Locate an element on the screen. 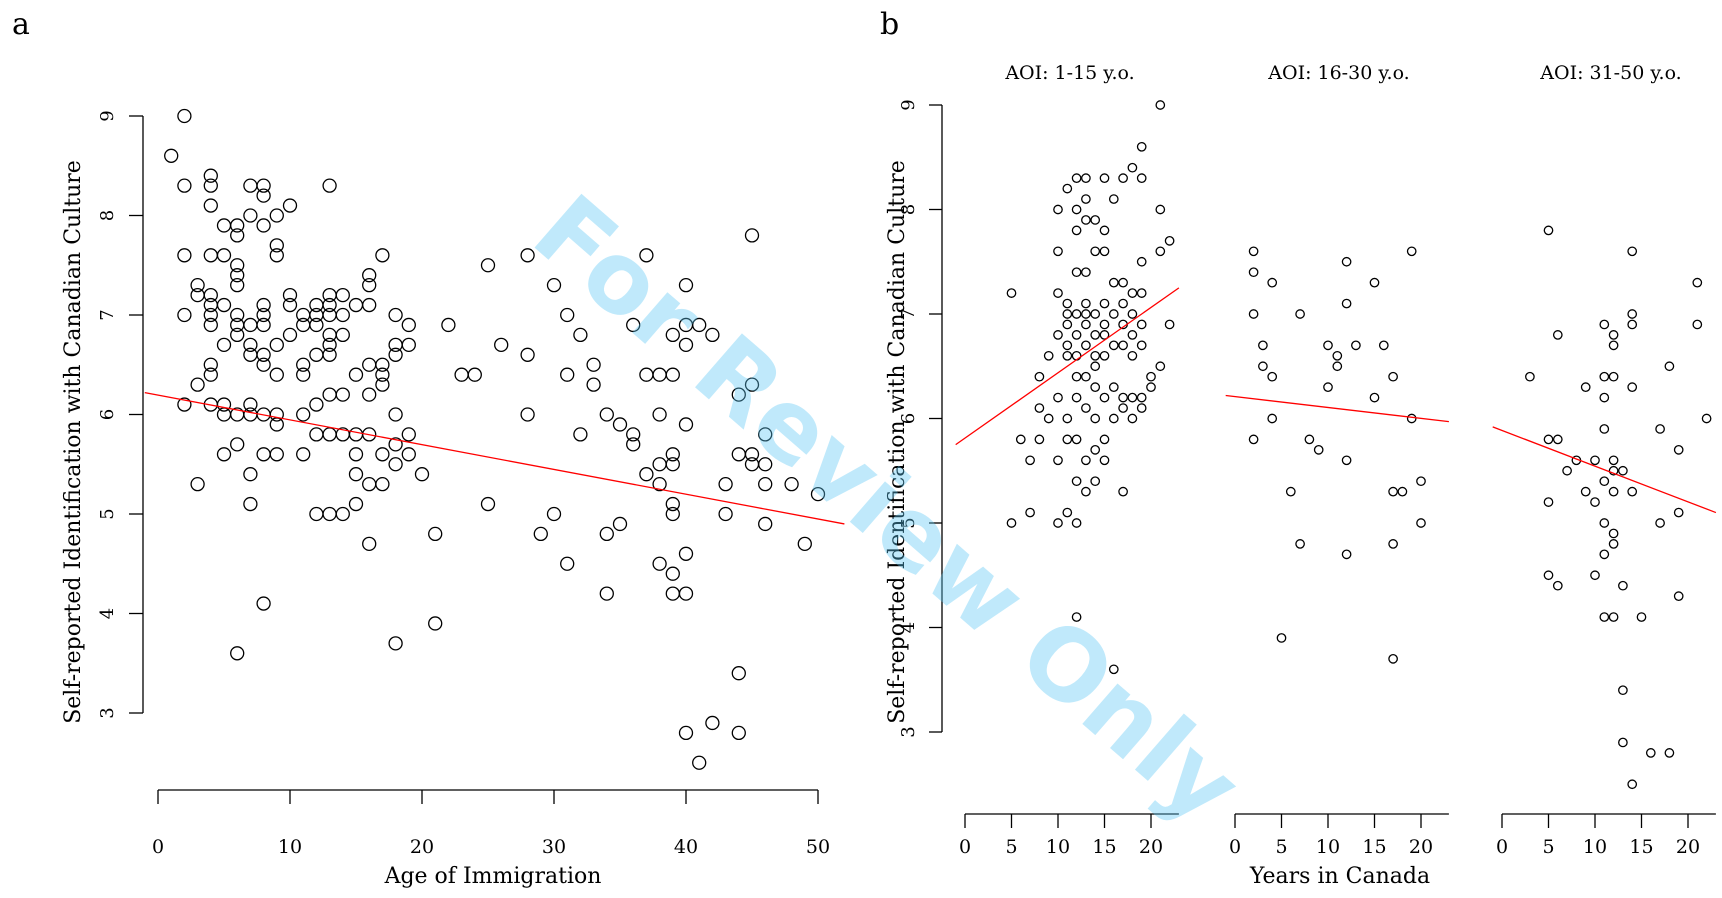 This screenshot has width=1722, height=898. panel-b-subplot-x-tick-label: 5 is located at coordinates (1548, 847).